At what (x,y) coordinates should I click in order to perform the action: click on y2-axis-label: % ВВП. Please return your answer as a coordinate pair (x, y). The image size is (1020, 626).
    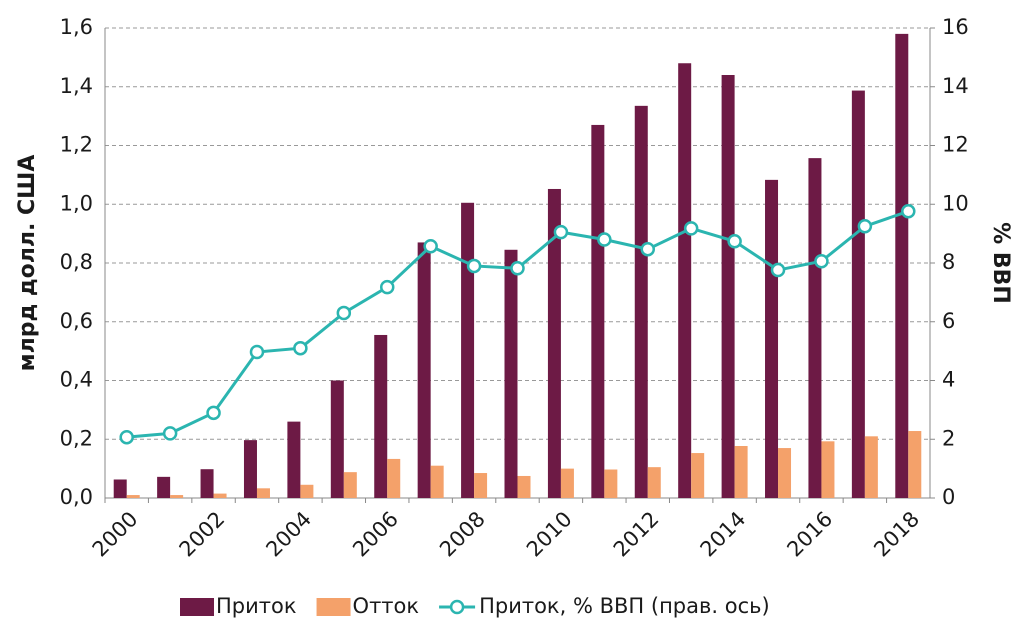
    Looking at the image, I should click on (1000, 263).